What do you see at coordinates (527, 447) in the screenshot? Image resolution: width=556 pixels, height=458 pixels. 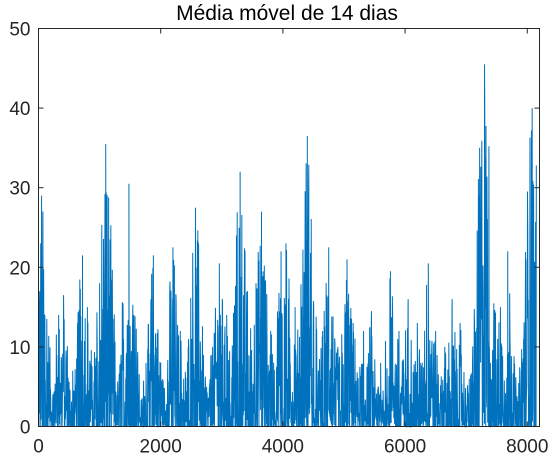 I see `x-tick-label: 8000` at bounding box center [527, 447].